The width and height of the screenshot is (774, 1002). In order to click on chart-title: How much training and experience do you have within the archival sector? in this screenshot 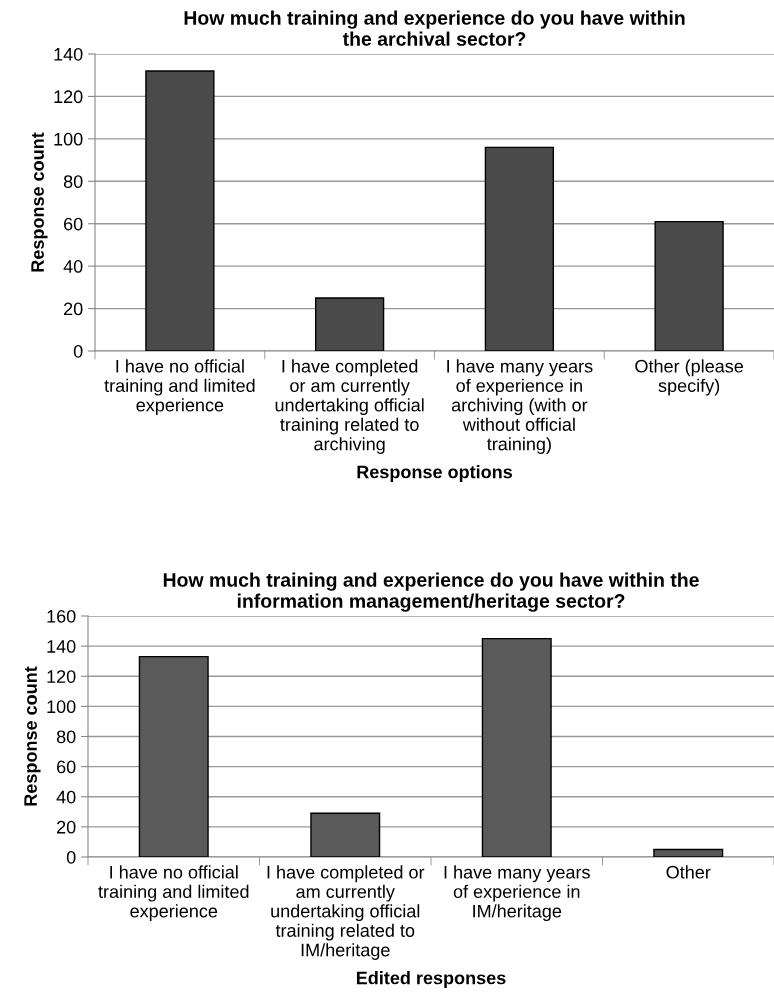, I will do `click(434, 28)`.